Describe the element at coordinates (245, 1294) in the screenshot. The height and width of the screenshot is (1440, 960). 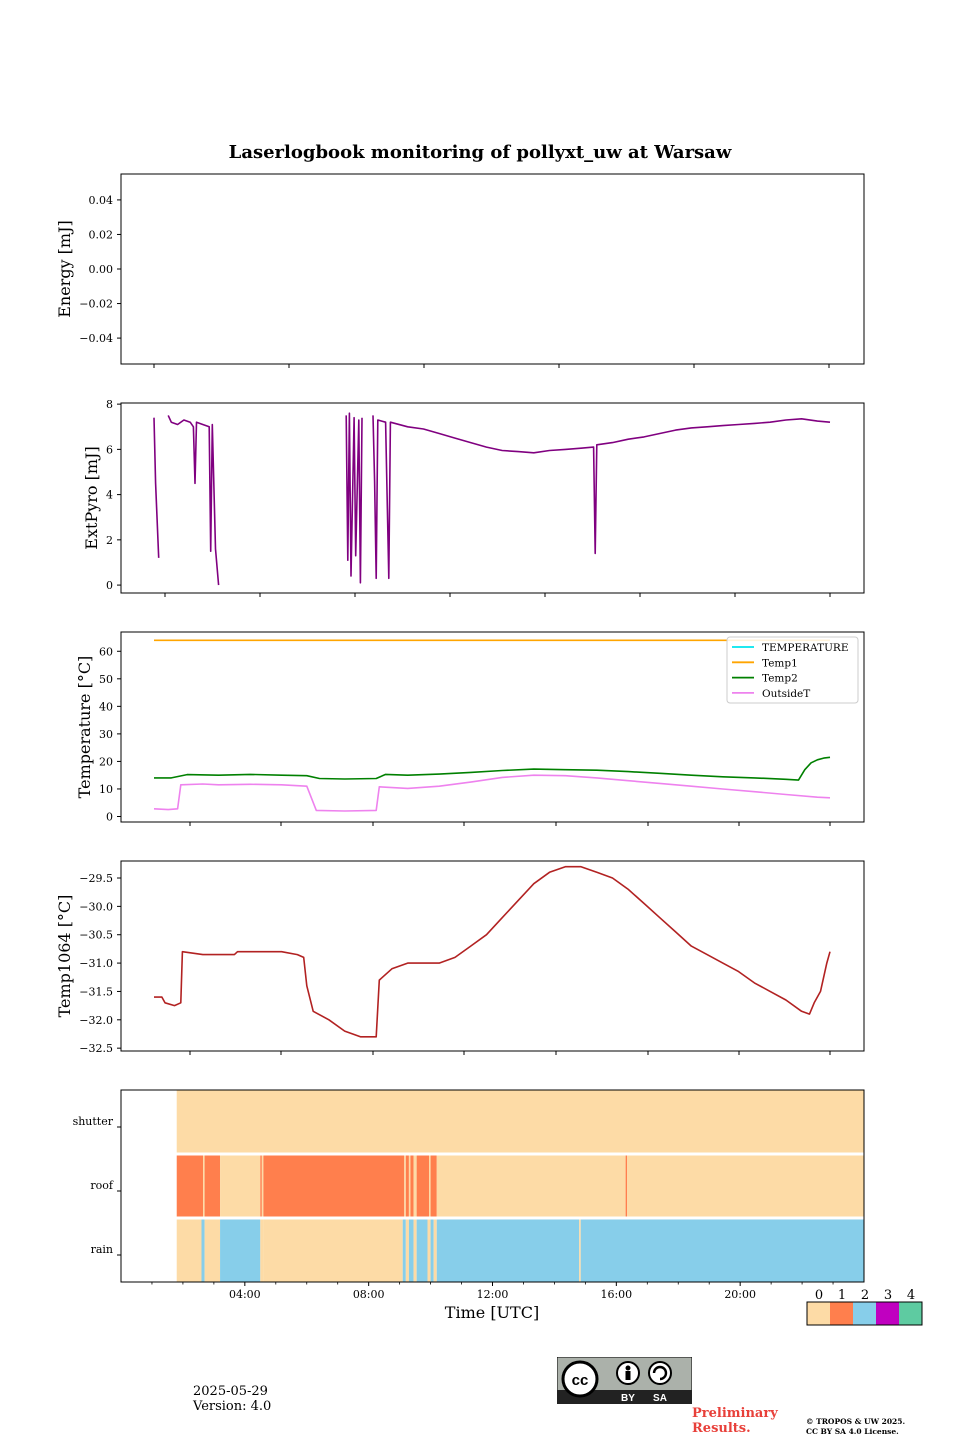
I see `x-tick-label-status: 04:00` at that location.